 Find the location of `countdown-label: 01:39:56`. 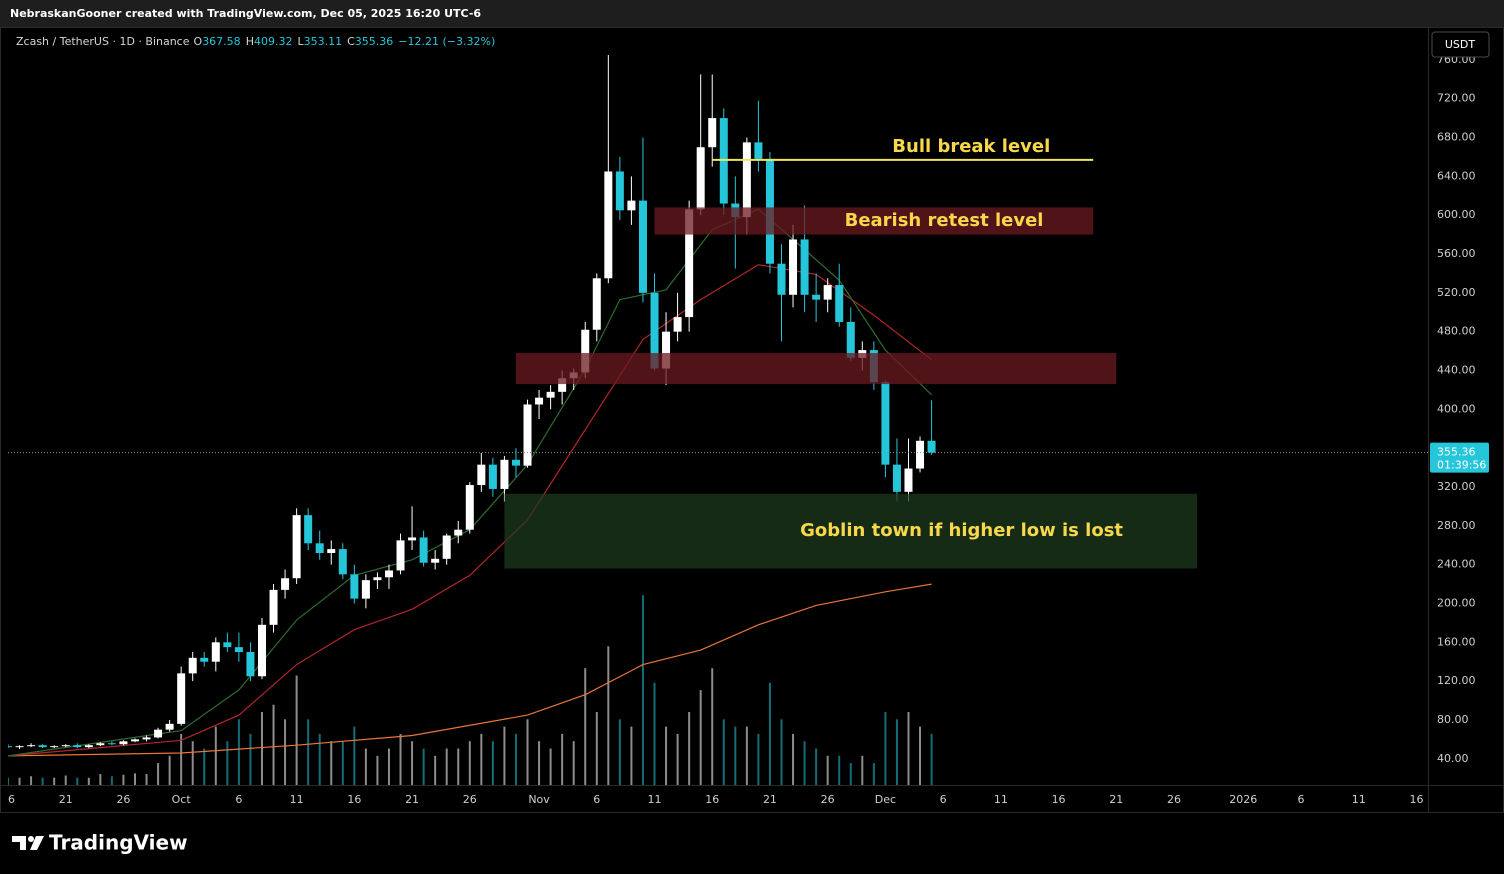

countdown-label: 01:39:56 is located at coordinates (1461, 465).